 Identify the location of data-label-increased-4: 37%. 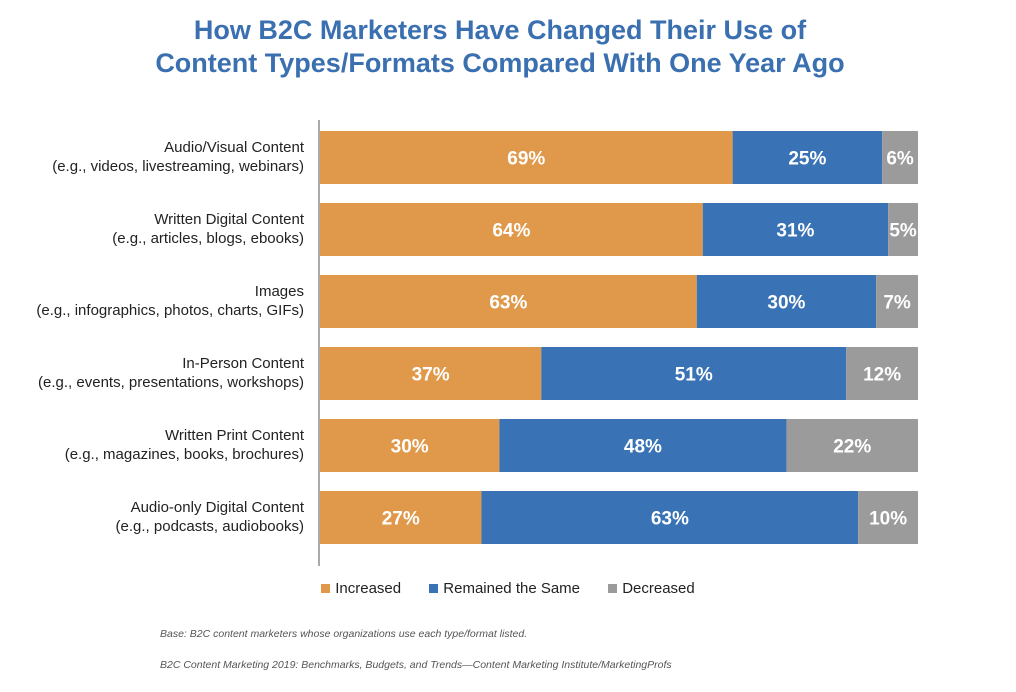
(431, 375).